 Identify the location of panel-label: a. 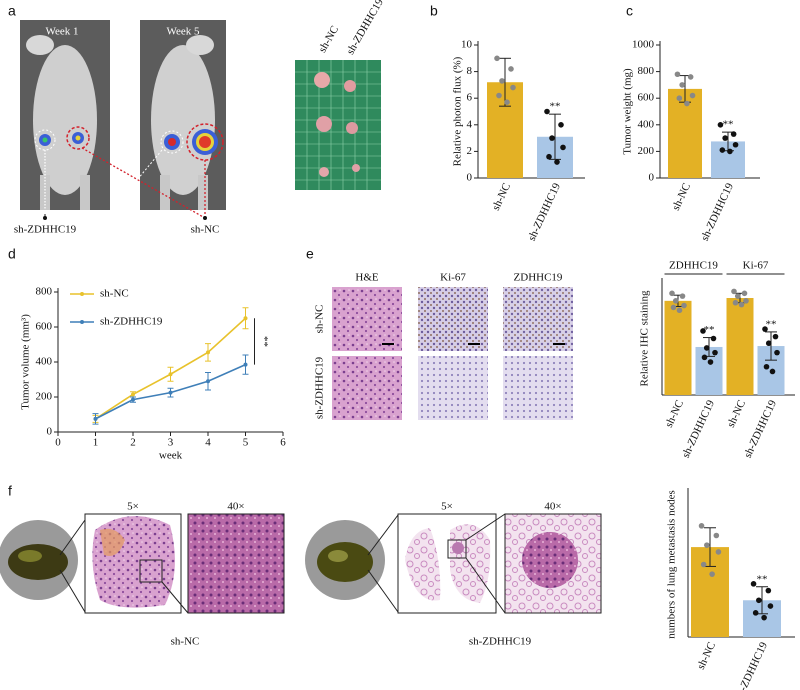
(12, 11).